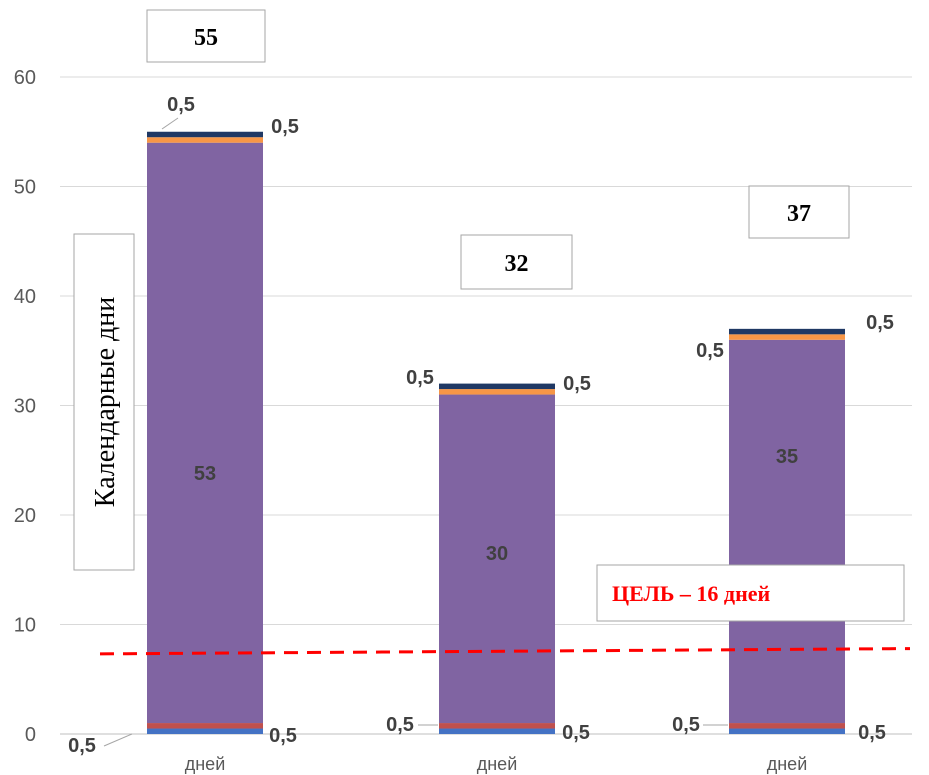 The image size is (929, 775). What do you see at coordinates (25, 516) in the screenshot?
I see `y-tick-label: 20` at bounding box center [25, 516].